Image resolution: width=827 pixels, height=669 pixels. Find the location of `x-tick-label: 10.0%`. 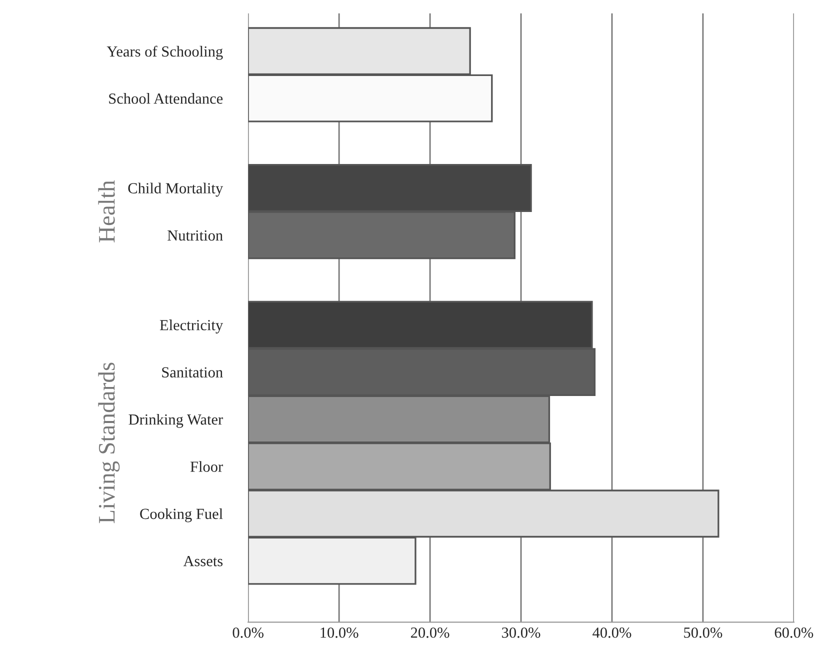

x-tick-label: 10.0% is located at coordinates (339, 632).